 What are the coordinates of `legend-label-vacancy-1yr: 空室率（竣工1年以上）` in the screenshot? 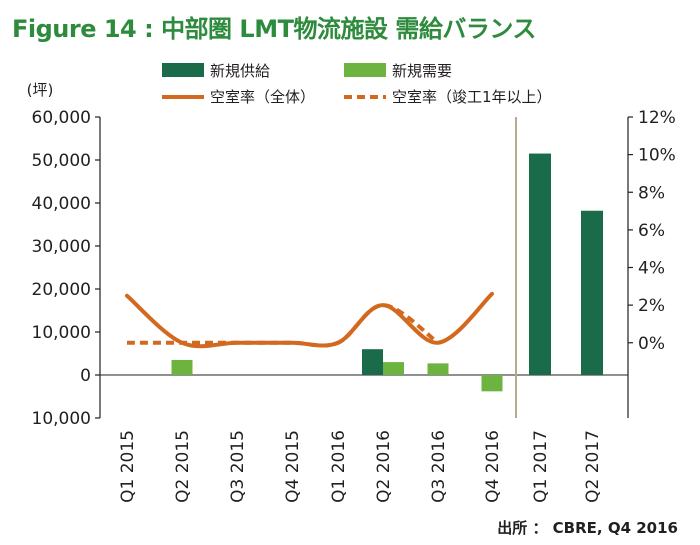 It's located at (472, 97).